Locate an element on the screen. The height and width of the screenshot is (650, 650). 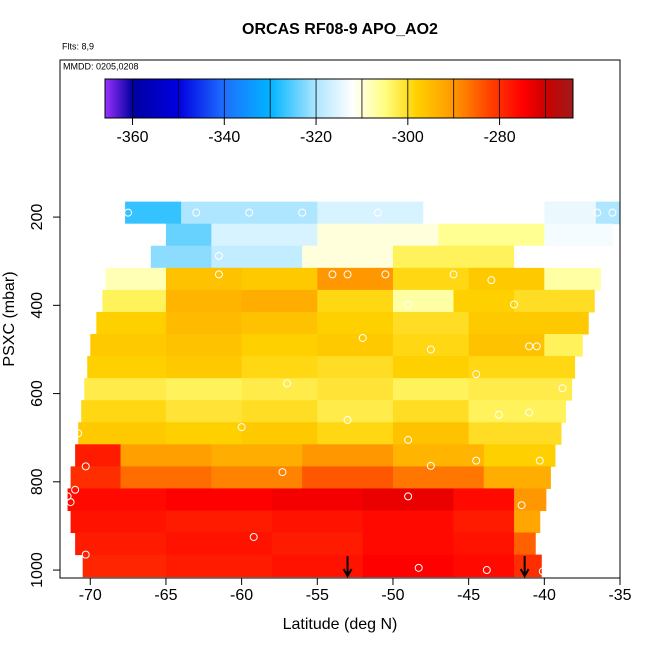
colorbar-tick-label: -280 is located at coordinates (500, 137).